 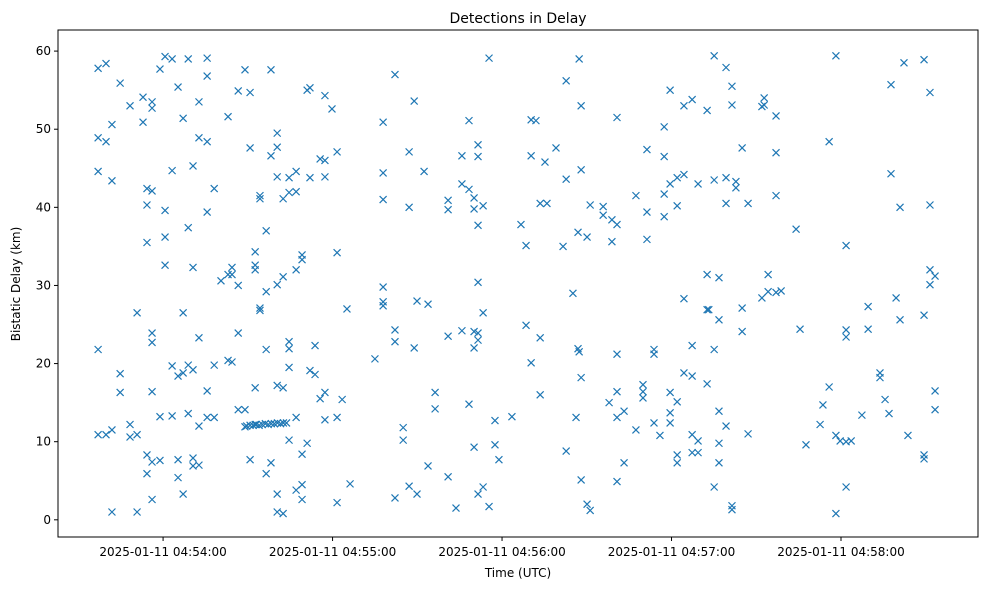 What do you see at coordinates (332, 552) in the screenshot?
I see `x-tick-label: 2025-01-11 04:55:00` at bounding box center [332, 552].